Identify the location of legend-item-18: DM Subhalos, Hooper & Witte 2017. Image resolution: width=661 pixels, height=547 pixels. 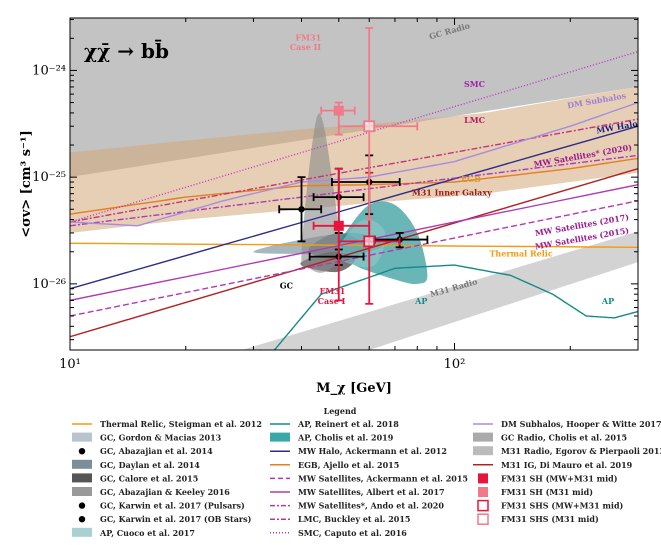
(567, 424).